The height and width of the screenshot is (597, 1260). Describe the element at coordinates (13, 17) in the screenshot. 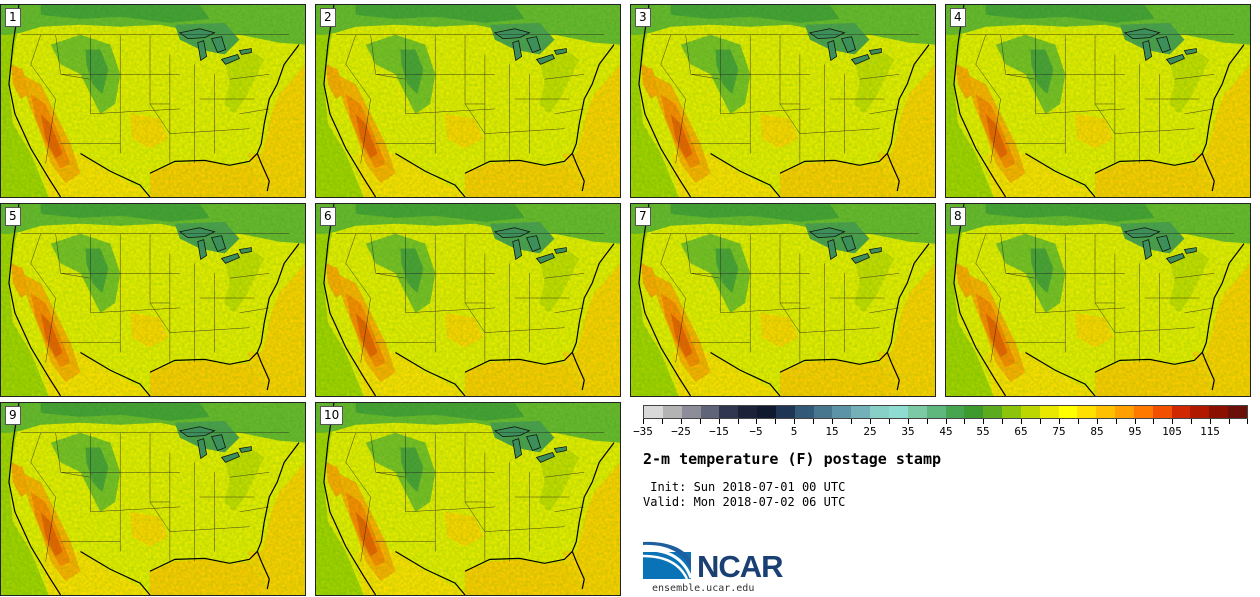

I see `panel-number-label: 1` at that location.